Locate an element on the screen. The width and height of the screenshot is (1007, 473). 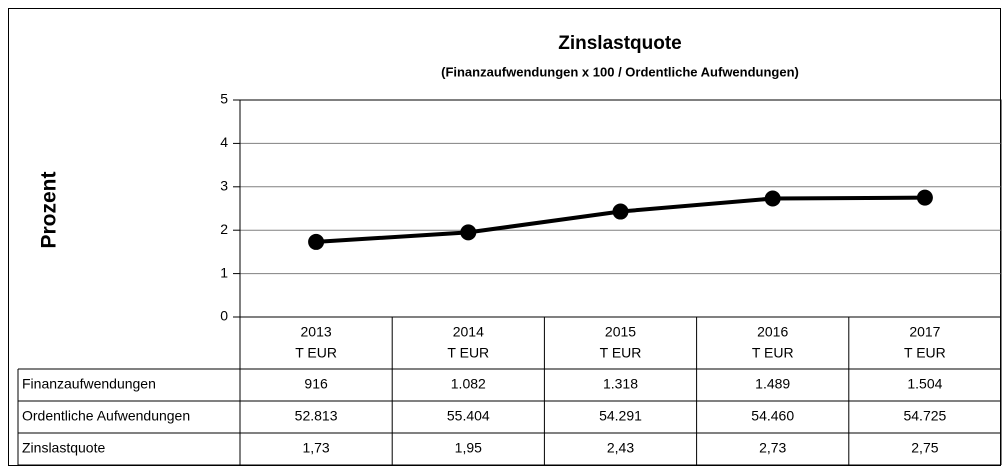
table-cell: 55.404 is located at coordinates (468, 416).